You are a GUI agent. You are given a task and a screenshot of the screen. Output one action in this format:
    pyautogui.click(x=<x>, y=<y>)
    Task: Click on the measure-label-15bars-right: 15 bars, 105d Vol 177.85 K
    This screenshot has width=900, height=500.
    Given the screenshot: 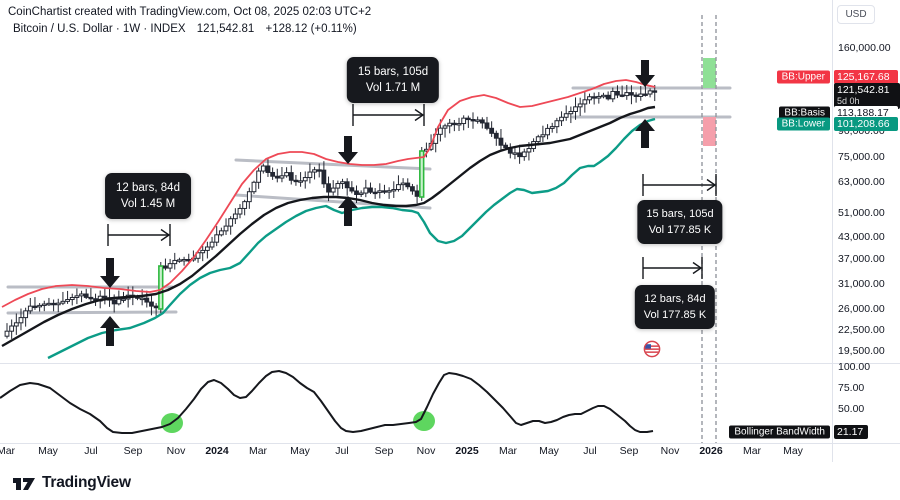 What is the action you would take?
    pyautogui.click(x=680, y=222)
    